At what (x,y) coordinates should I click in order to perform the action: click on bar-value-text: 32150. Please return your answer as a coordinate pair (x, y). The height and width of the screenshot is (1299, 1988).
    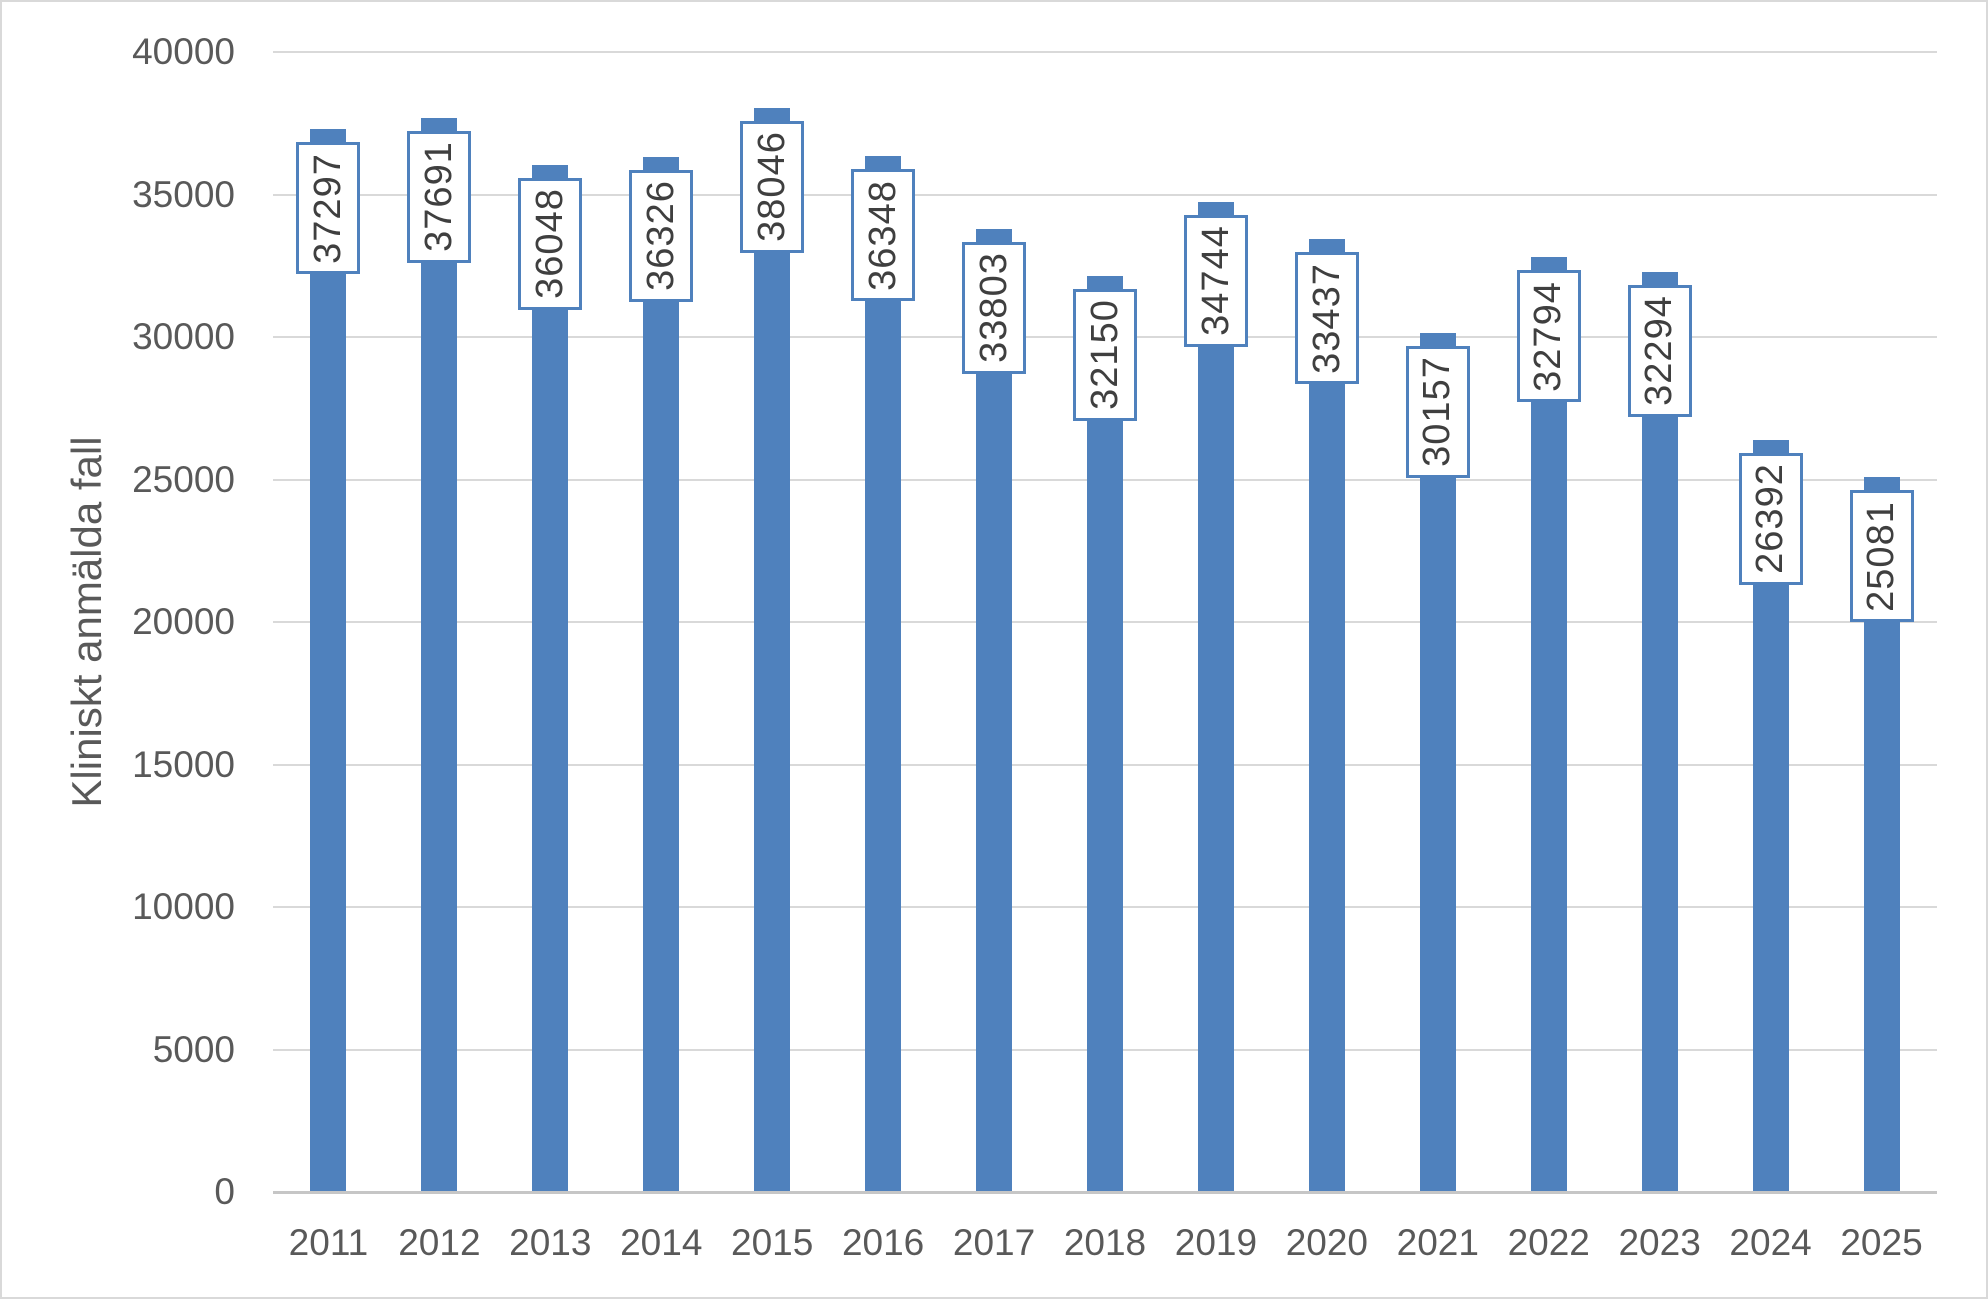
    Looking at the image, I should click on (1104, 355).